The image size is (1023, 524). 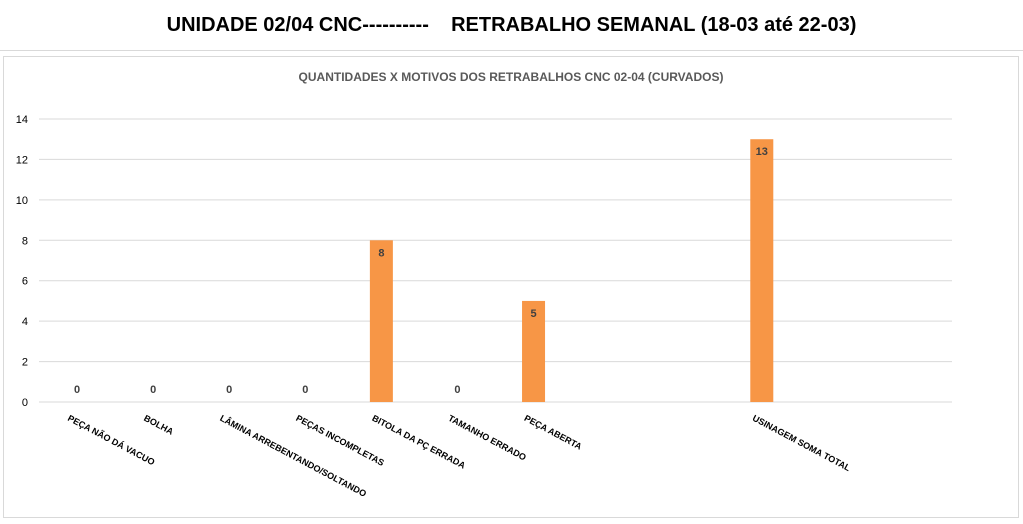 What do you see at coordinates (22, 201) in the screenshot?
I see `y-tick-label: 10` at bounding box center [22, 201].